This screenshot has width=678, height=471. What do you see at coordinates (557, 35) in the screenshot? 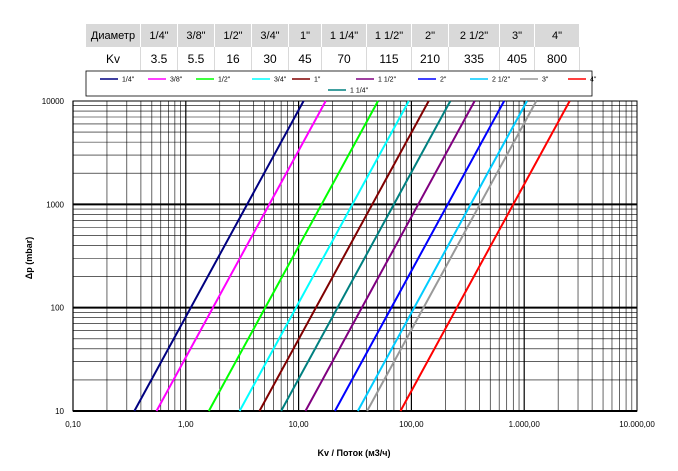
I see `size-cell: 4"` at bounding box center [557, 35].